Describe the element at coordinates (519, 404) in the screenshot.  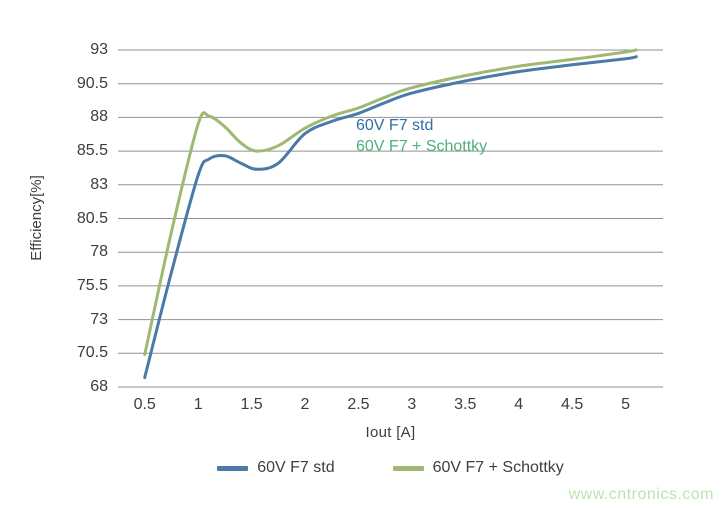
I see `x-tick-4: 4` at that location.